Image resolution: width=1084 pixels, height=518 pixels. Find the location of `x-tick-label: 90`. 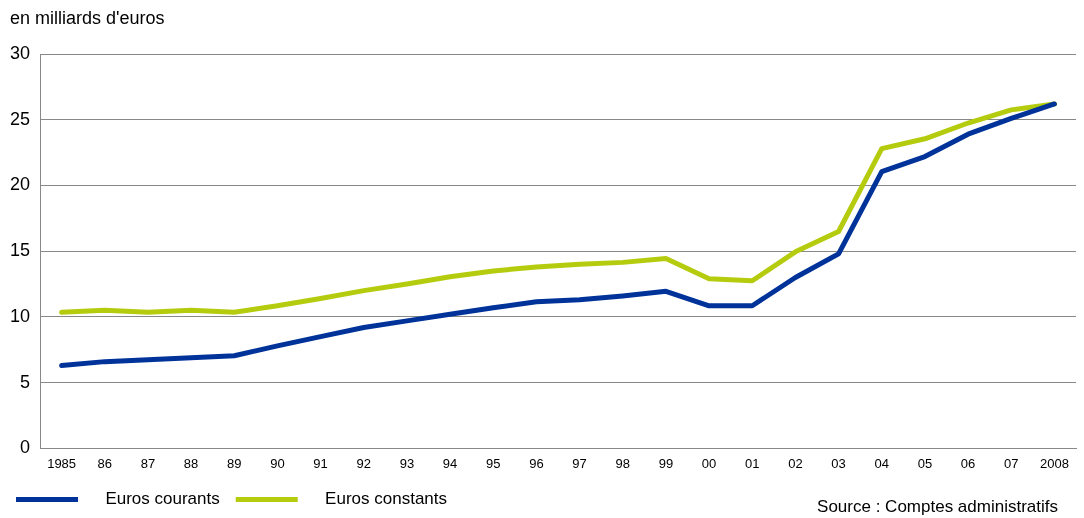

x-tick-label: 90 is located at coordinates (277, 463).